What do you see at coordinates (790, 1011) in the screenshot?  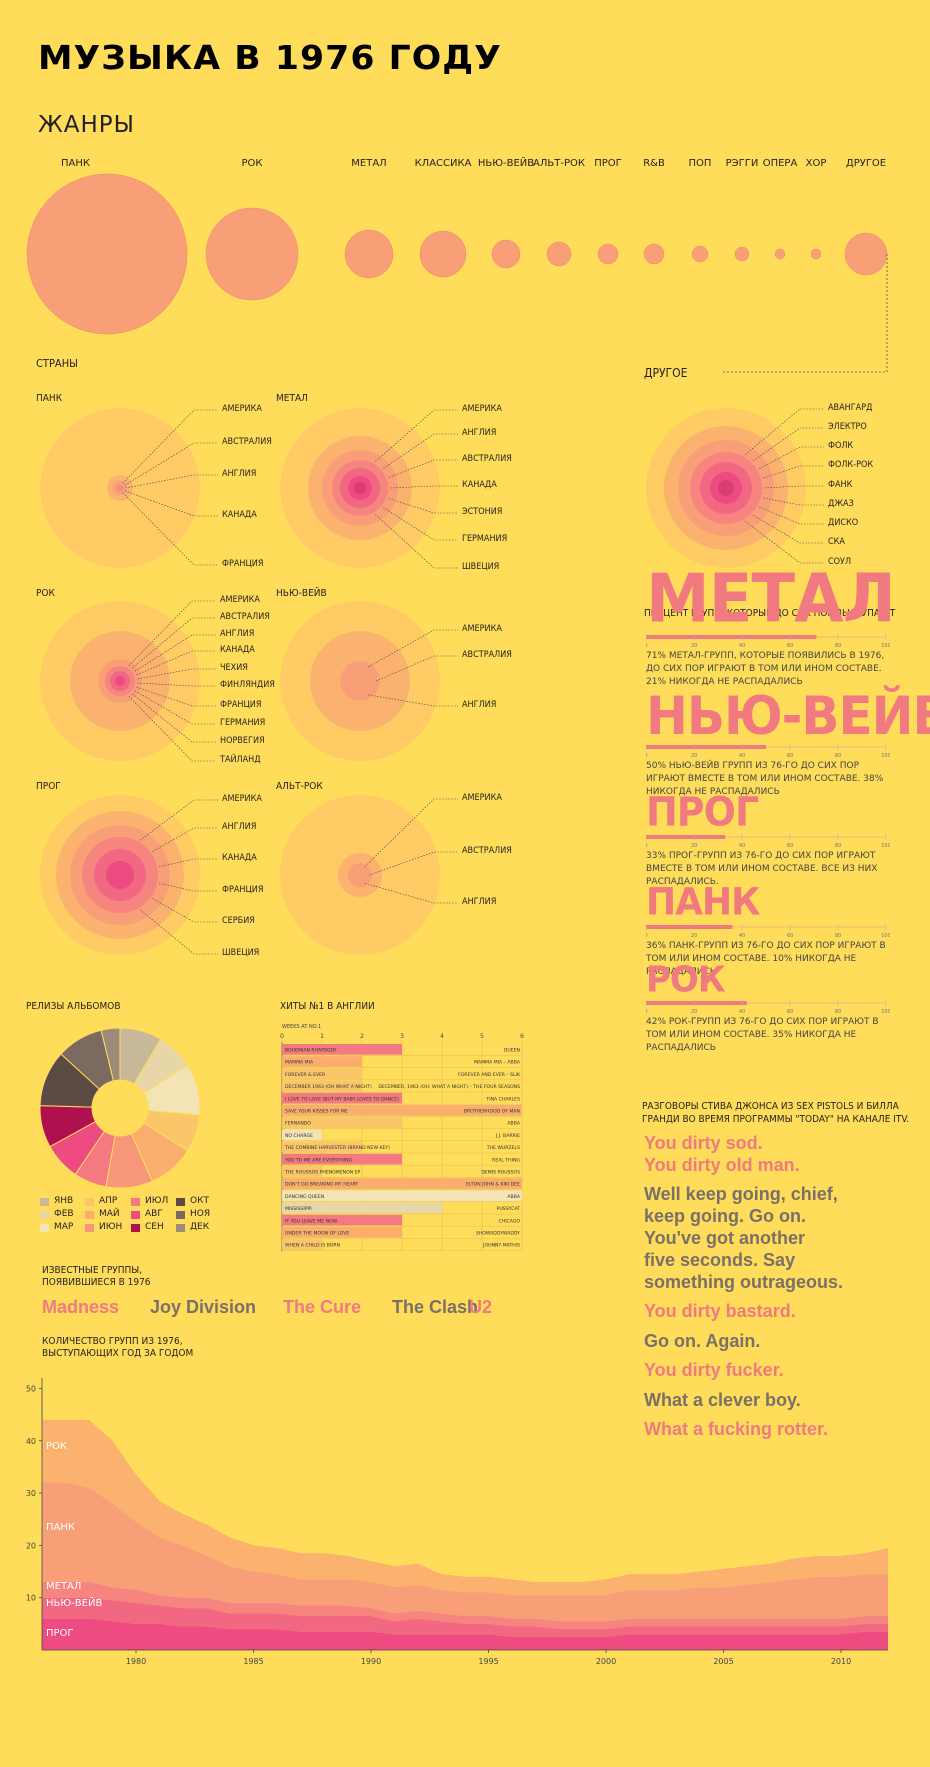 I see `survival-tick: 60` at bounding box center [790, 1011].